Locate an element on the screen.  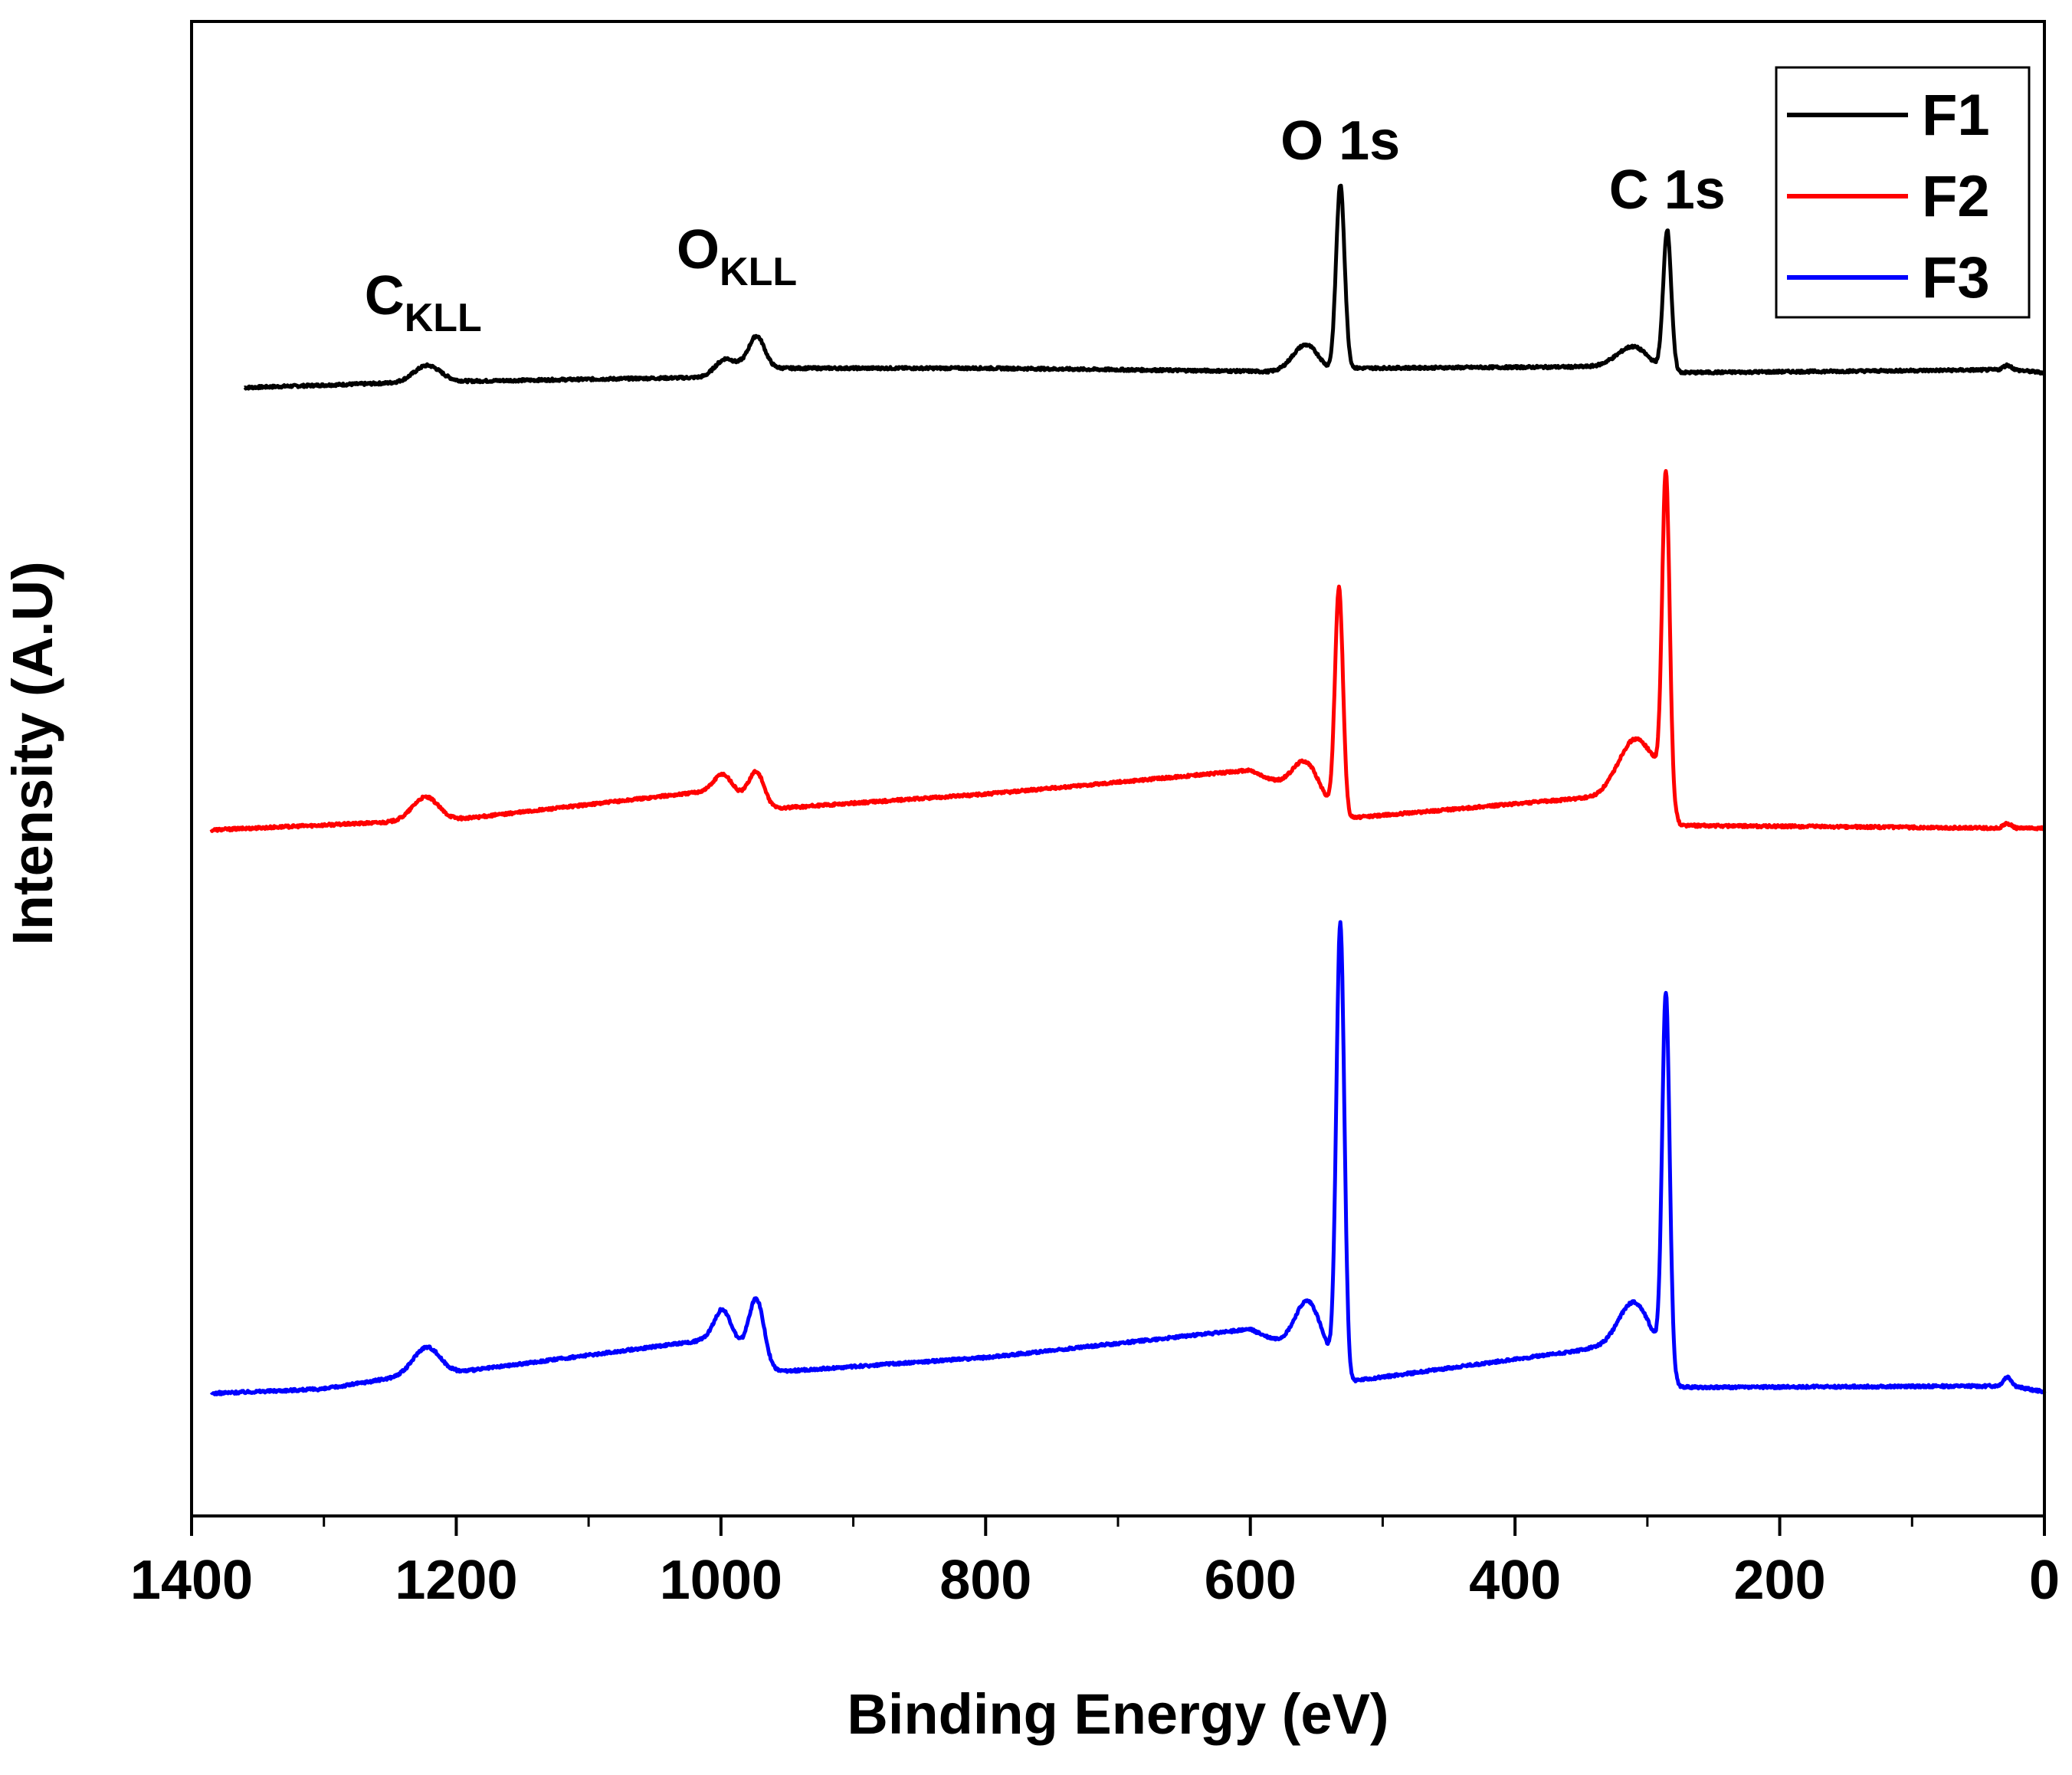
x-tick-label: 0 is located at coordinates (2045, 1580).